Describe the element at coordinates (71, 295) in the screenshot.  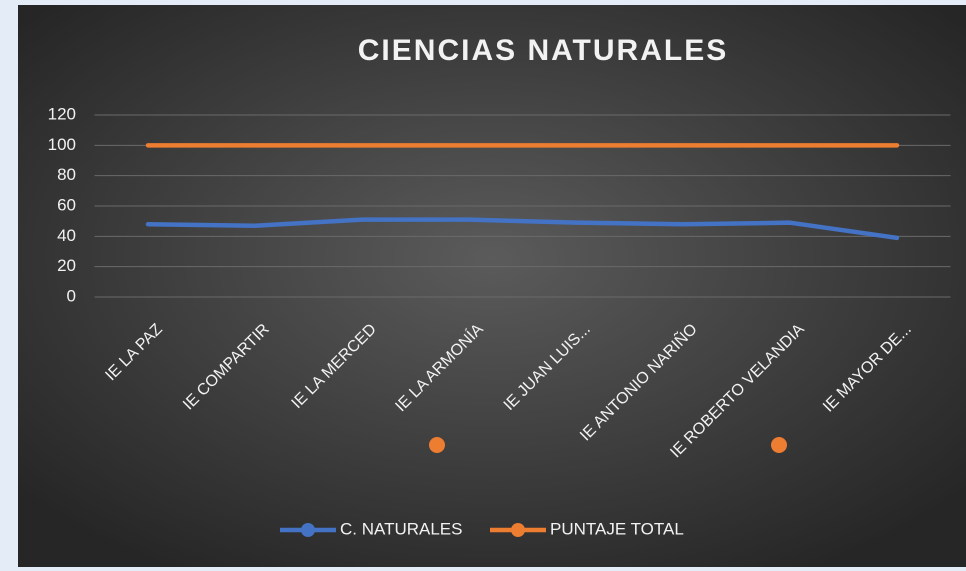
I see `y-tick-label: 0` at that location.